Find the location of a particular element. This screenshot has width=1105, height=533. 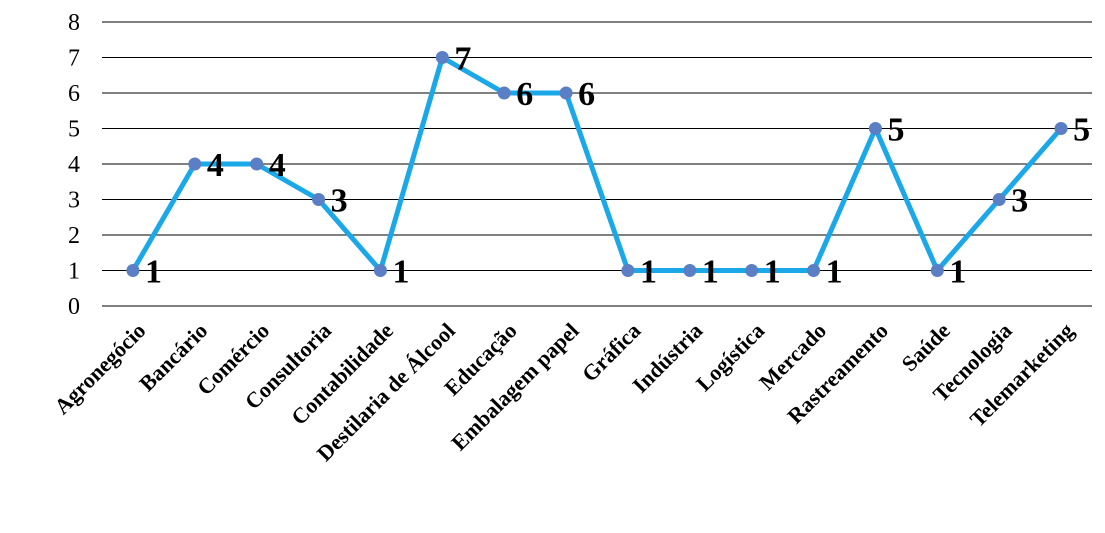

y-tick-label: 2 is located at coordinates (74, 236).